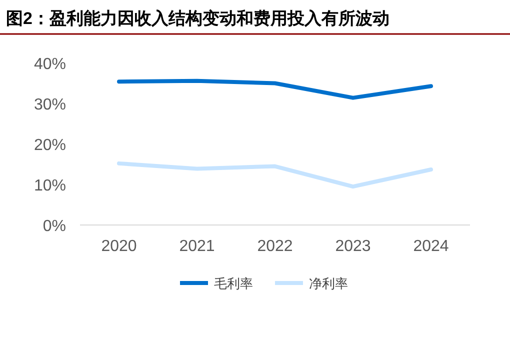 Image resolution: width=510 pixels, height=337 pixels. Describe the element at coordinates (50, 105) in the screenshot. I see `y-tick-label: 30%` at that location.